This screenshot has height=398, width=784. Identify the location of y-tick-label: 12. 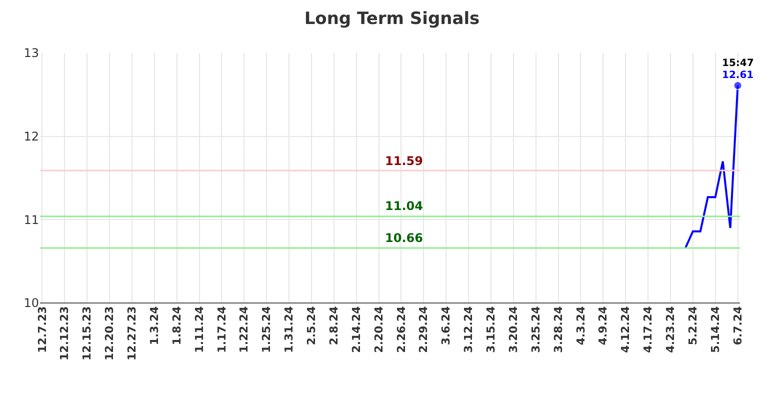
(31, 137).